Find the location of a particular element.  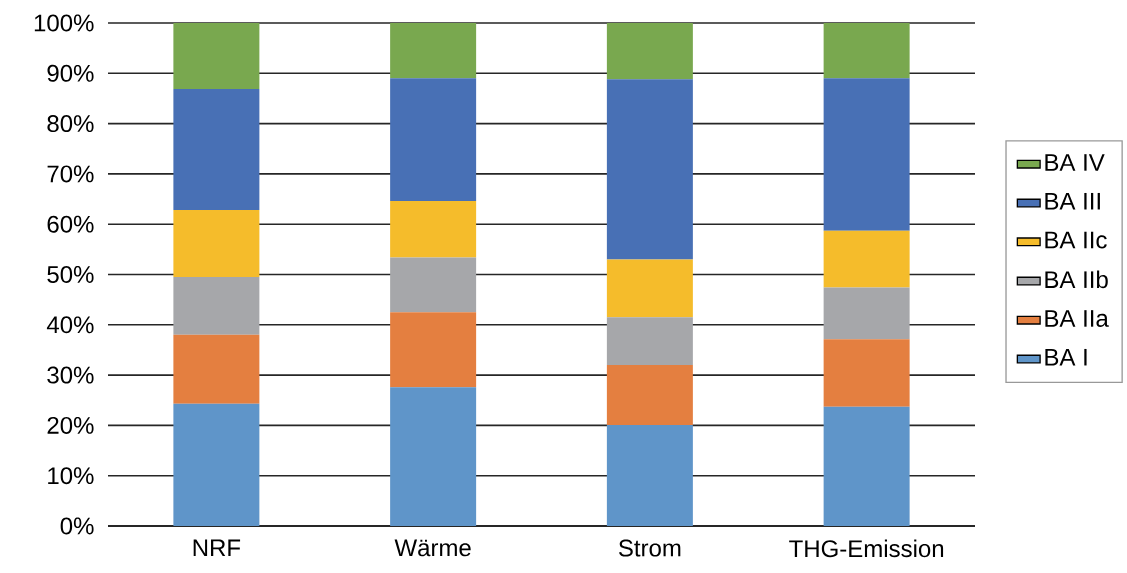

y-tick-label: 90% is located at coordinates (70, 73).